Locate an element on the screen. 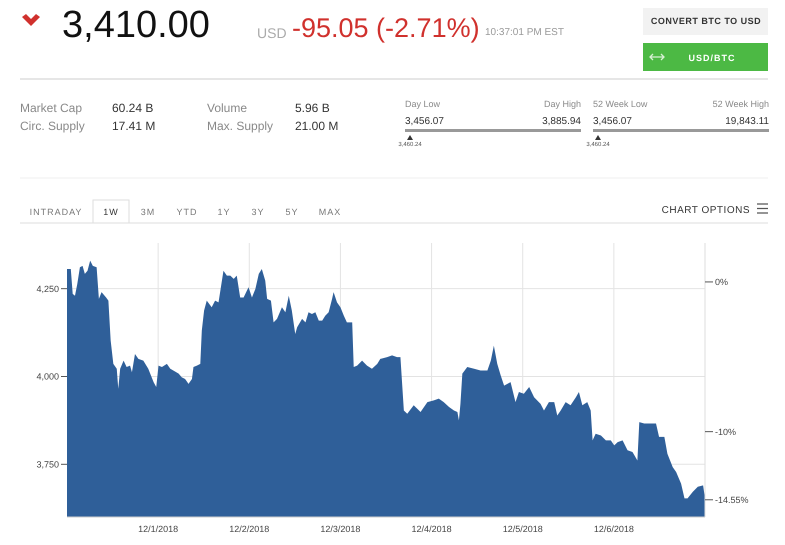 The width and height of the screenshot is (785, 545). y2-tick-label: -14.55% is located at coordinates (732, 499).